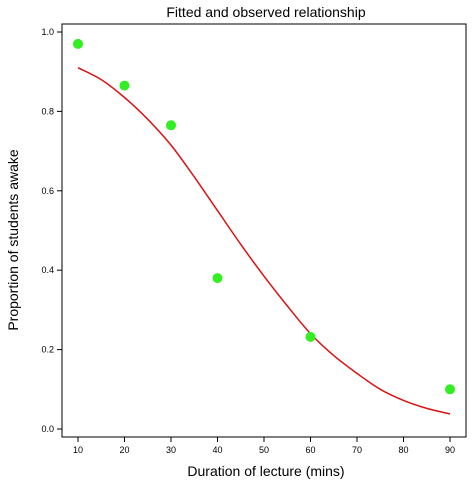 Image resolution: width=474 pixels, height=485 pixels. Describe the element at coordinates (47, 191) in the screenshot. I see `y-tick-label: 0.6` at that location.